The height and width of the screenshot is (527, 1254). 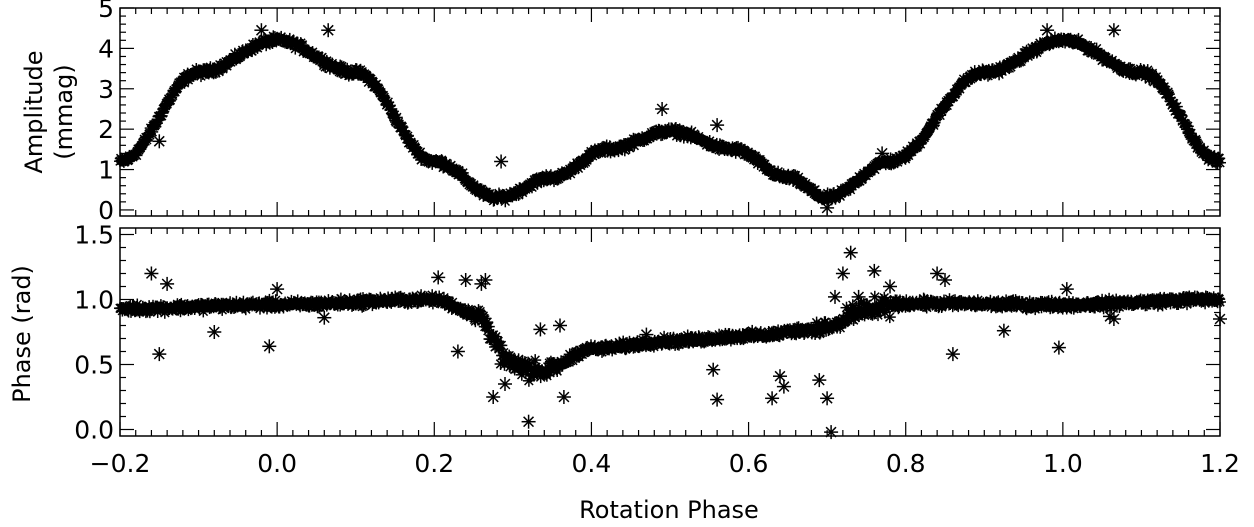 What do you see at coordinates (669, 510) in the screenshot?
I see `rotation-phase-axis-label: Rotation Phase` at bounding box center [669, 510].